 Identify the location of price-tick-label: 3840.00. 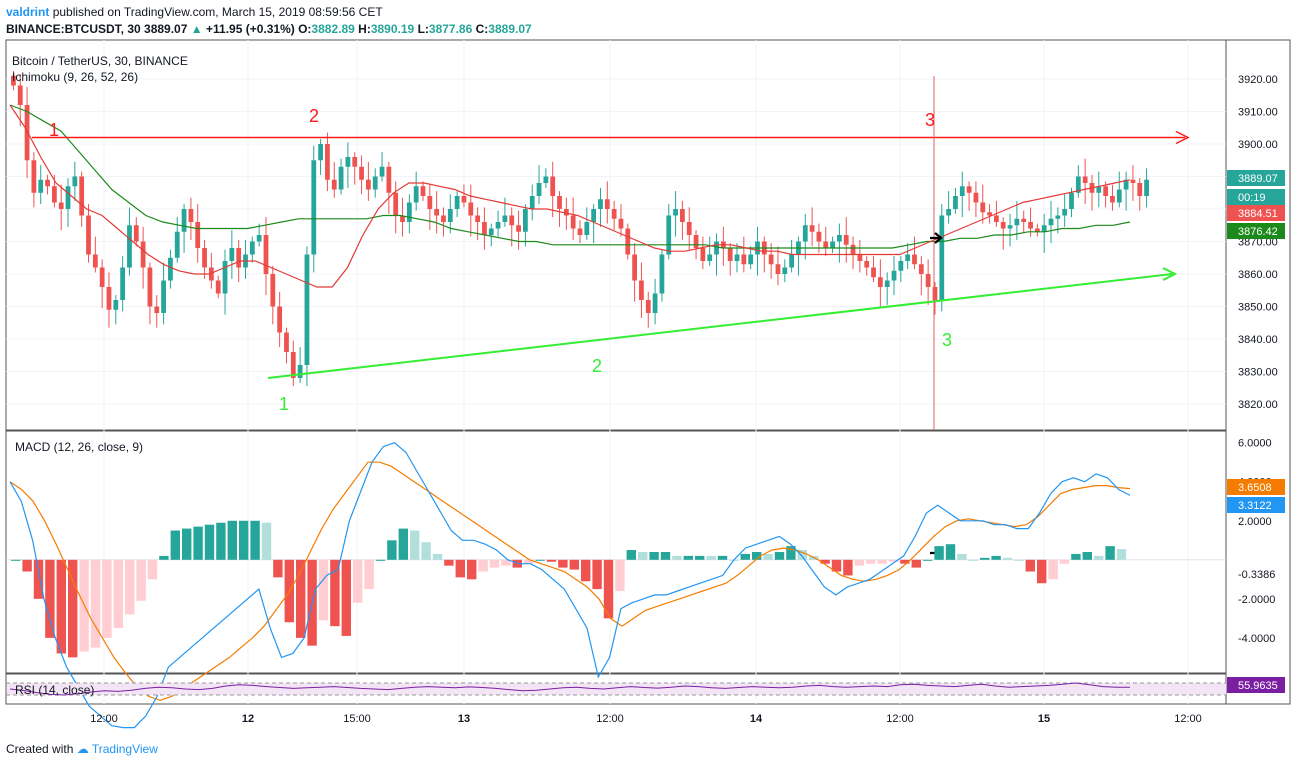
(1258, 340).